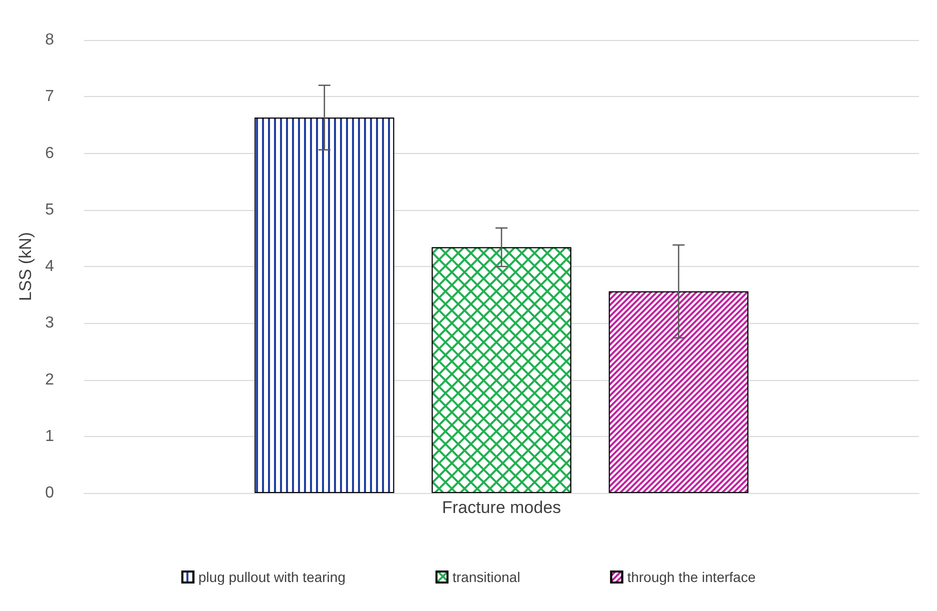 The height and width of the screenshot is (611, 937). I want to click on y-tick-label: 2, so click(49, 379).